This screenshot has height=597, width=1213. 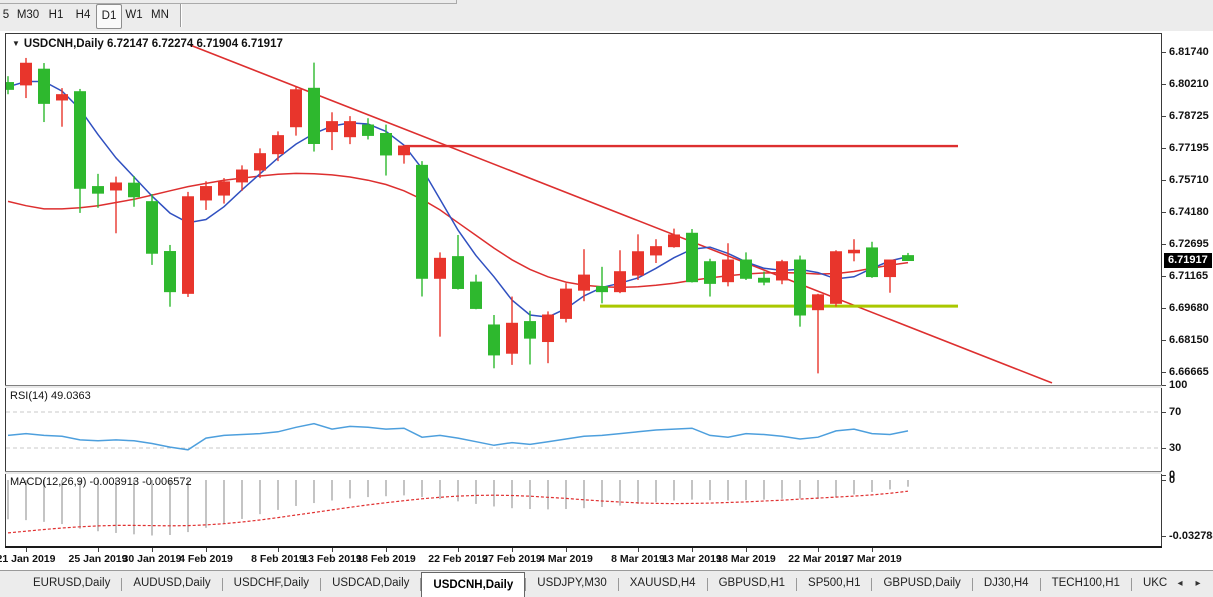 What do you see at coordinates (473, 584) in the screenshot?
I see `chart-tab-usdcnh: USDCNH,Daily` at bounding box center [473, 584].